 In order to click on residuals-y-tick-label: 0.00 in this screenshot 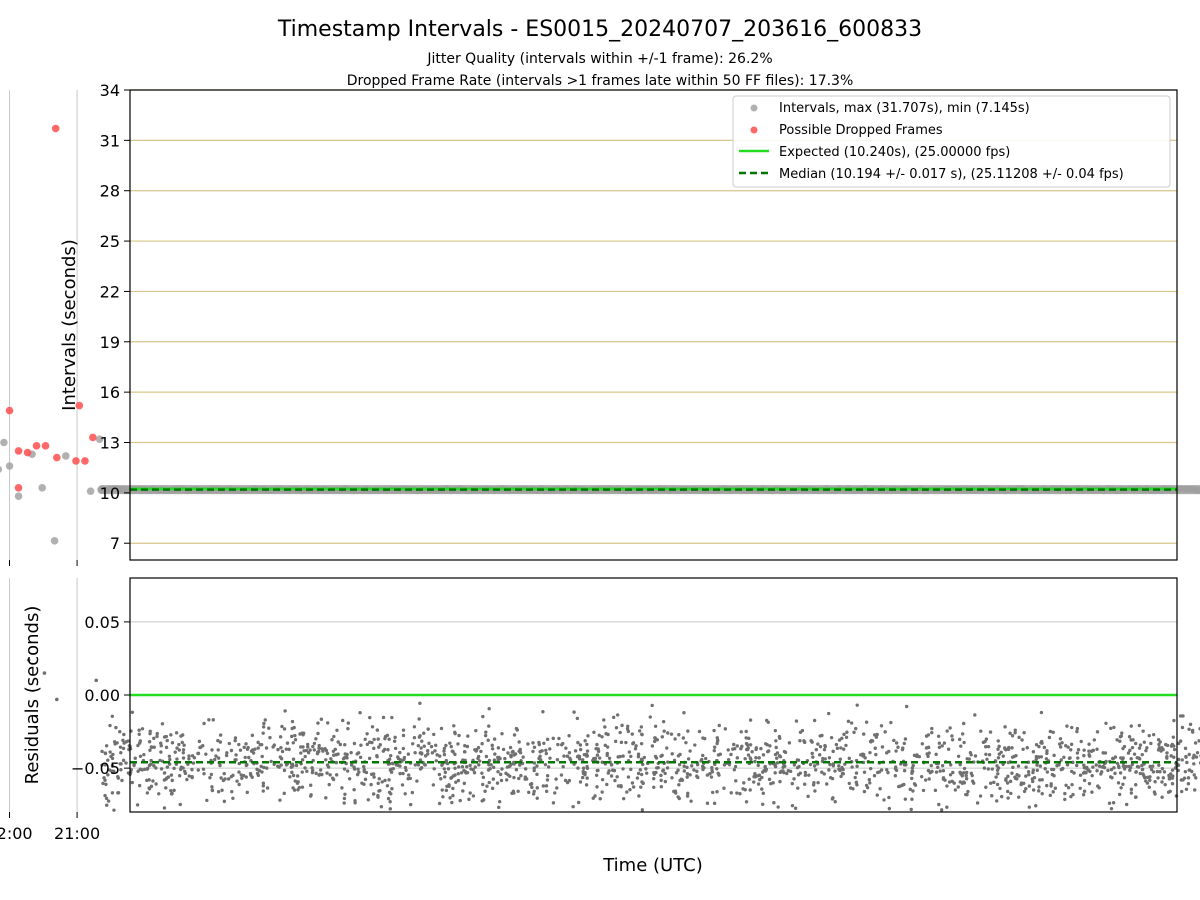, I will do `click(102, 695)`.